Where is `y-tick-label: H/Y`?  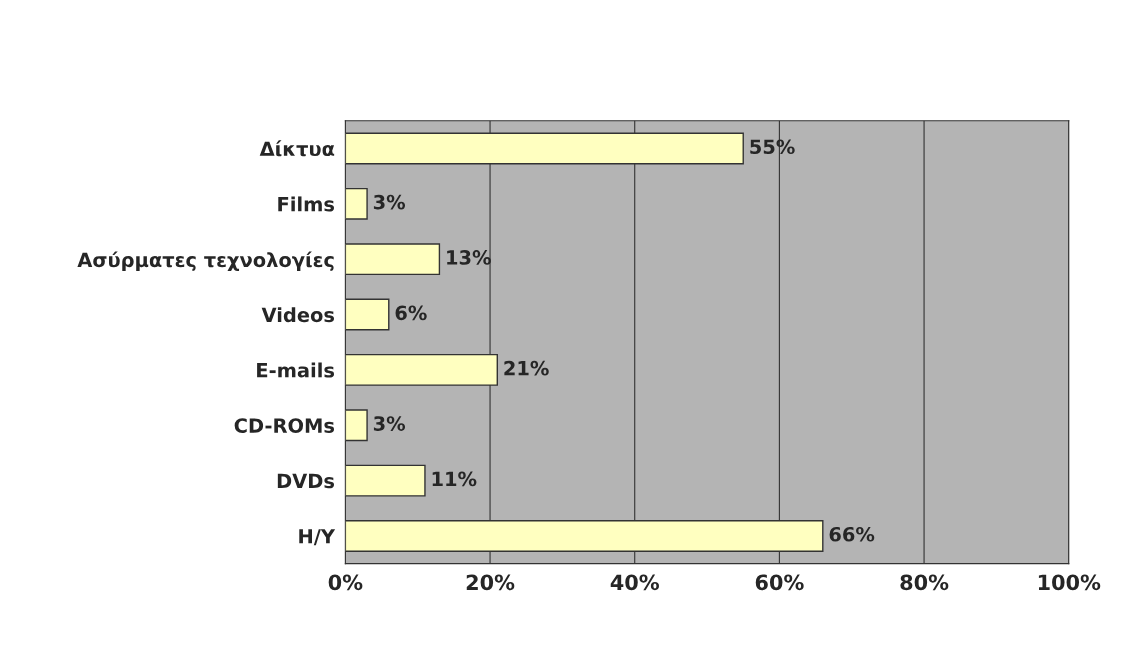
y-tick-label: H/Y is located at coordinates (317, 537).